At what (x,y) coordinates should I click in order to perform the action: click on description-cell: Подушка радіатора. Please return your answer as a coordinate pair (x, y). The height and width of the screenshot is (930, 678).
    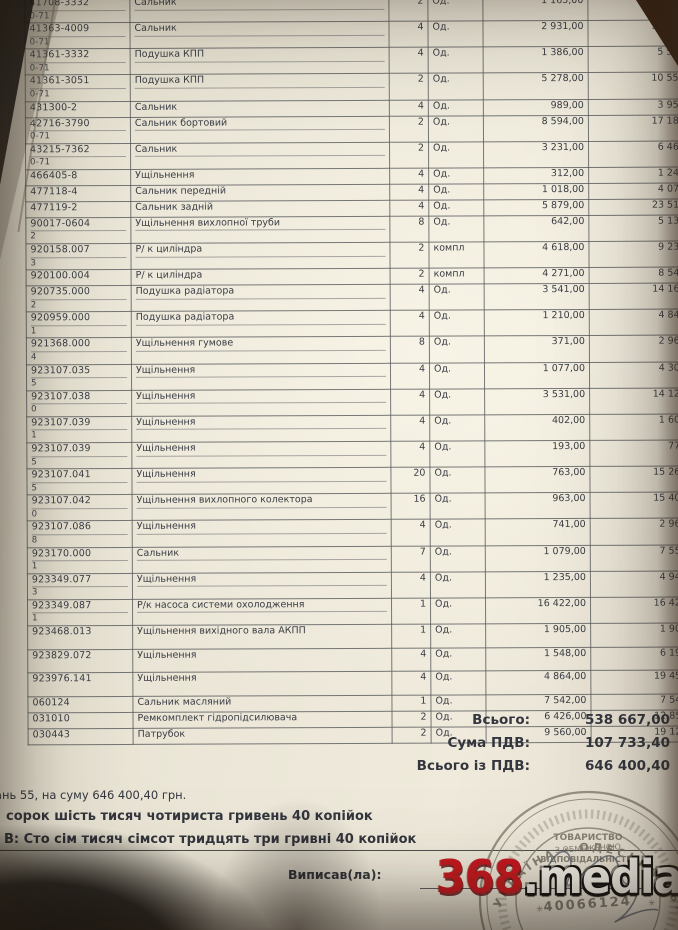
    Looking at the image, I should click on (261, 298).